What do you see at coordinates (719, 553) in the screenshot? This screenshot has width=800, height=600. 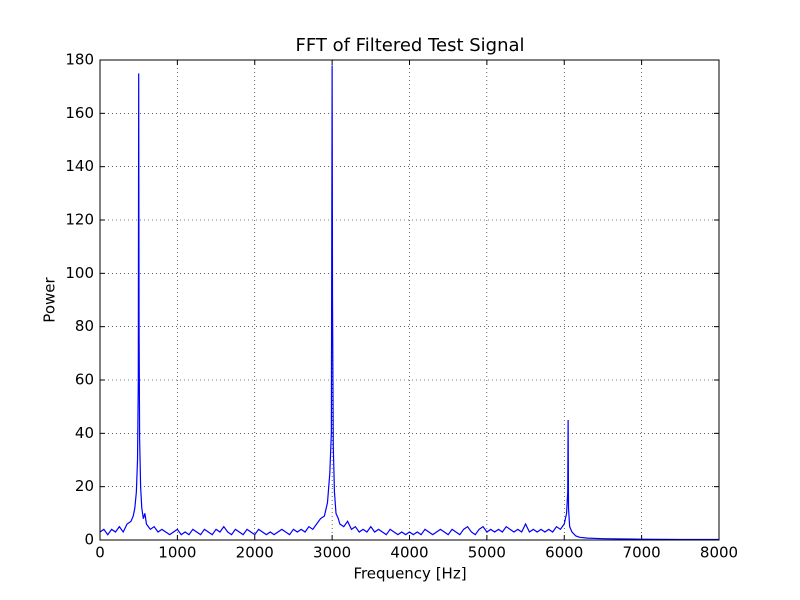 I see `x-tick-label: 8000` at bounding box center [719, 553].